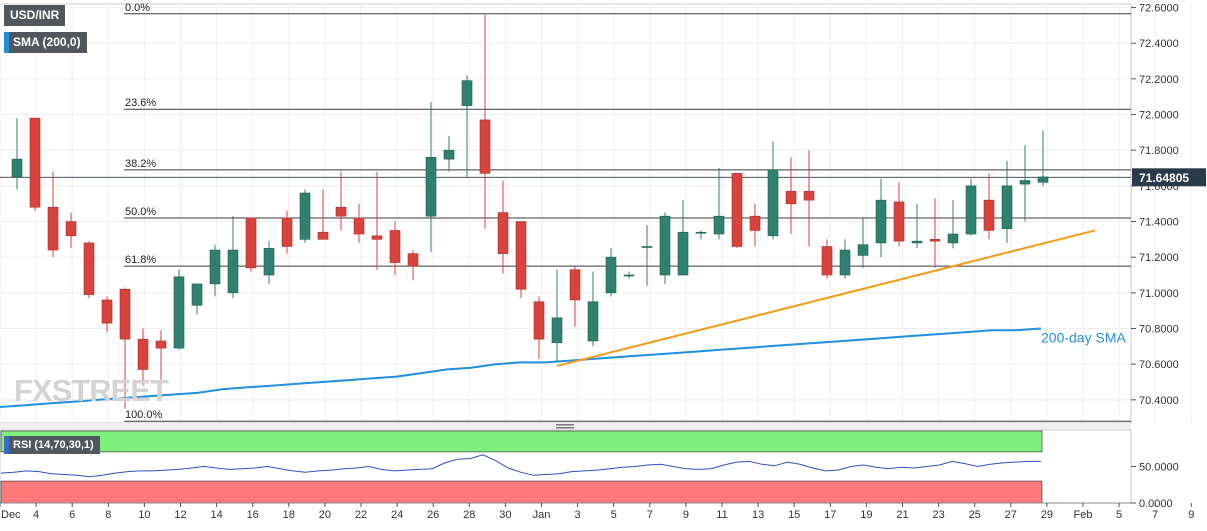 This screenshot has width=1207, height=531. Describe the element at coordinates (1083, 515) in the screenshot. I see `time-axis-label: Feb` at that location.